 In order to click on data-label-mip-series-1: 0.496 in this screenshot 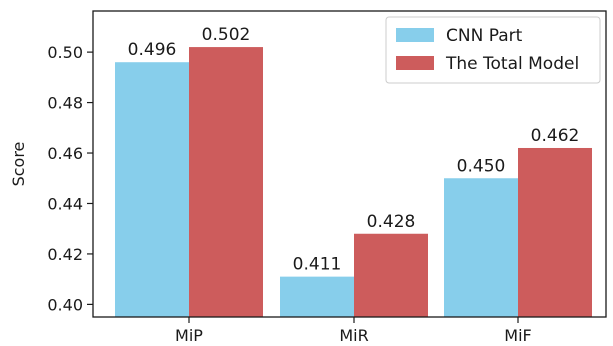, I will do `click(152, 50)`.